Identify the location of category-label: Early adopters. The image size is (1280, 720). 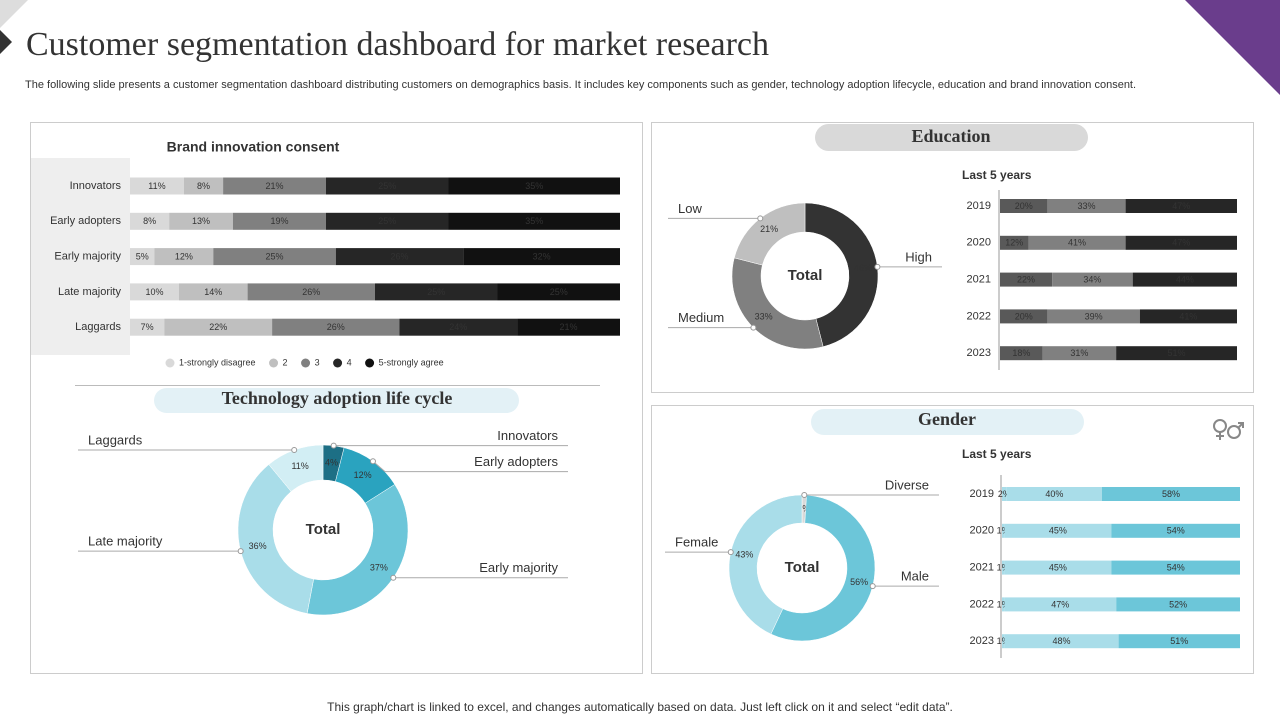
(516, 461).